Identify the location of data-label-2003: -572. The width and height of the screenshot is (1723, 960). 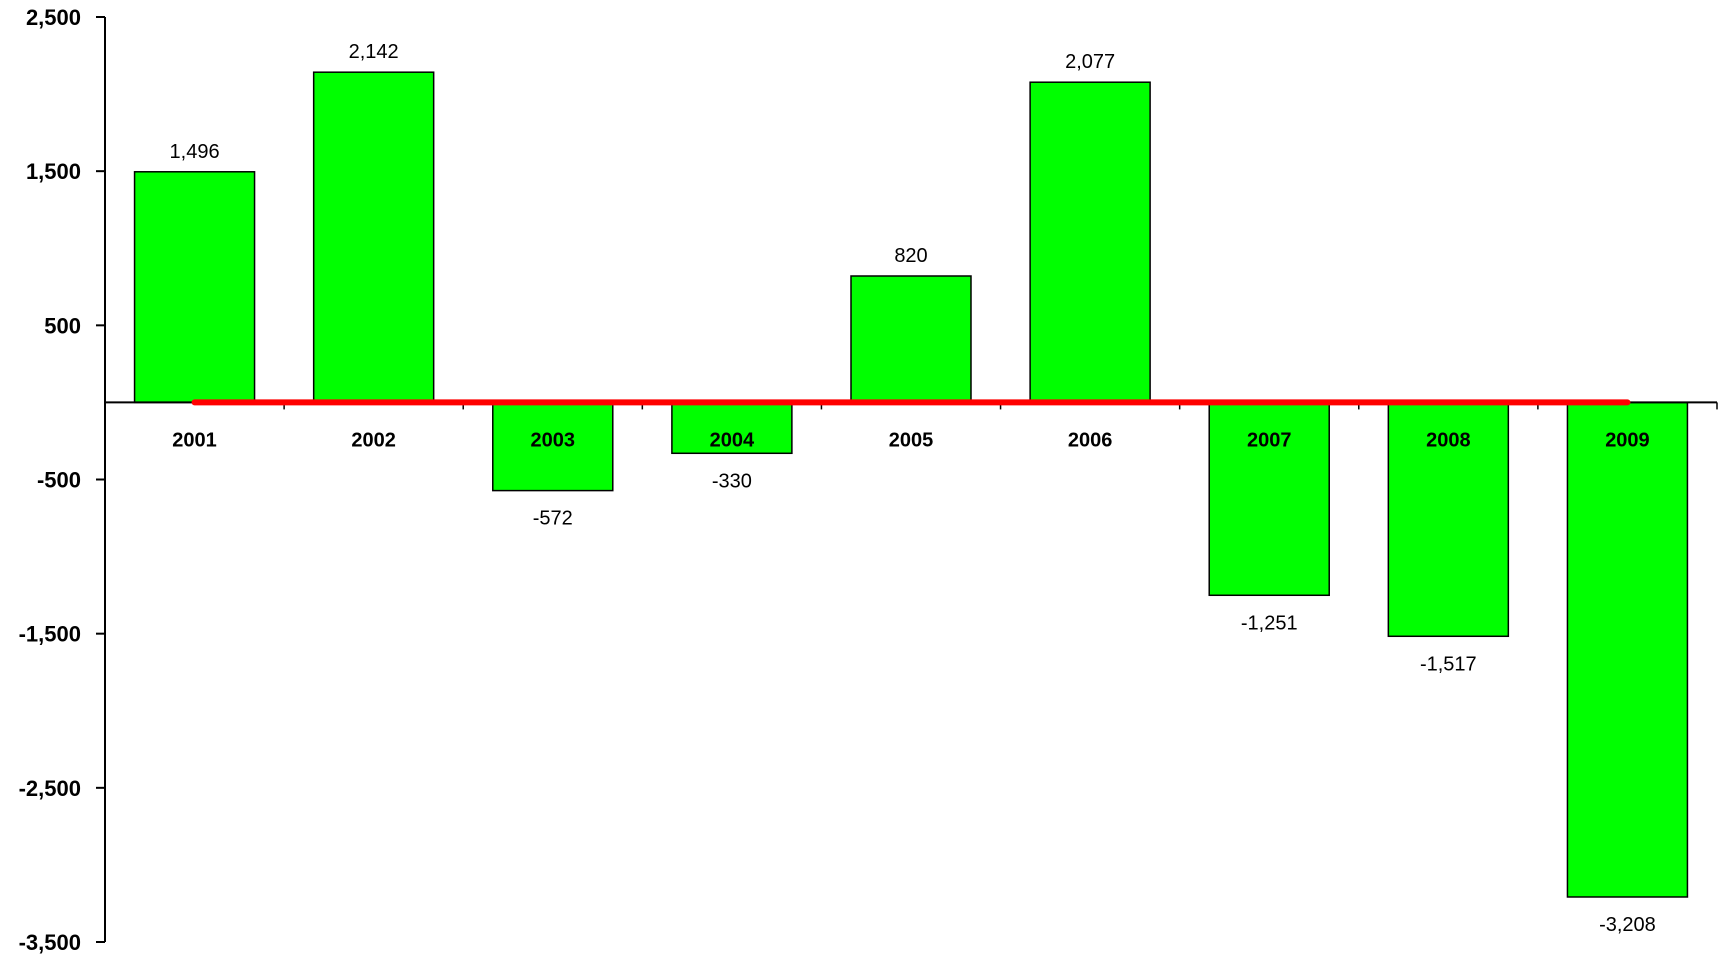
(553, 519).